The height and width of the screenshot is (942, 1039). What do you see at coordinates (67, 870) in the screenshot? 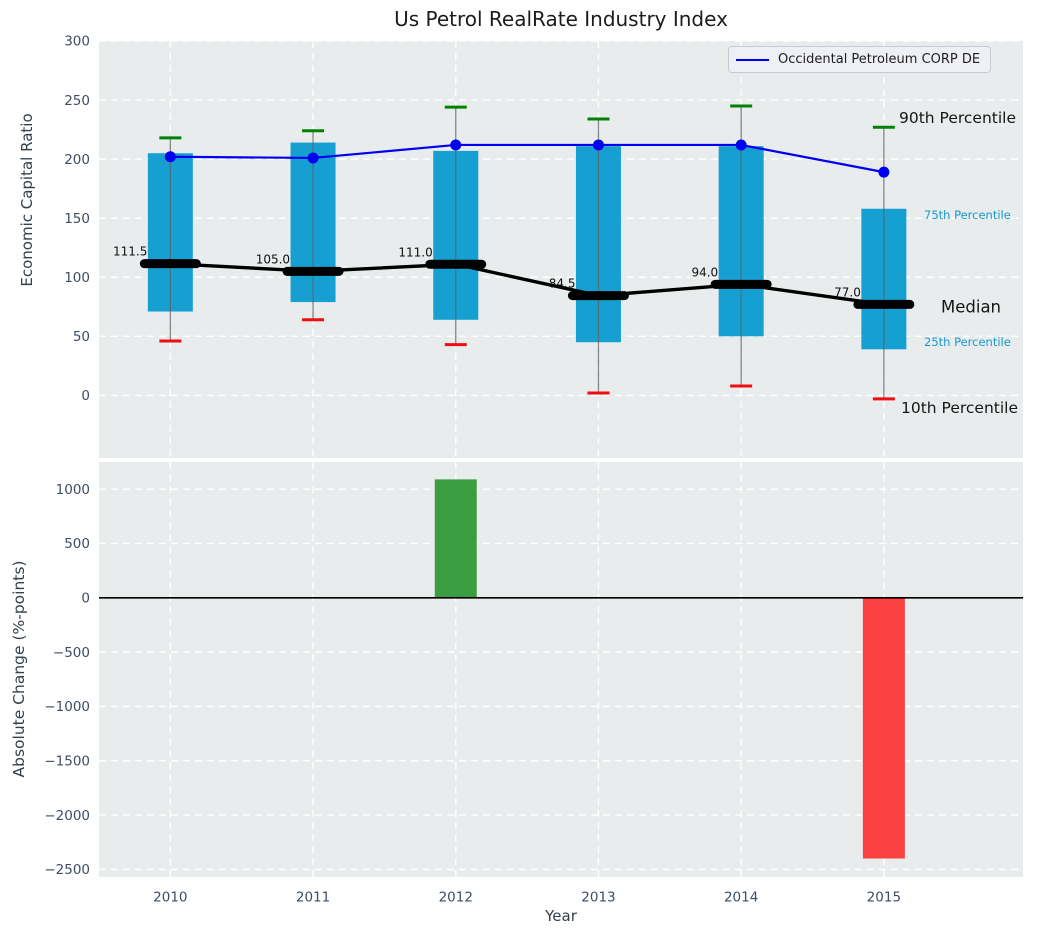
I see `y-tick-label-bottom: −2500` at bounding box center [67, 870].